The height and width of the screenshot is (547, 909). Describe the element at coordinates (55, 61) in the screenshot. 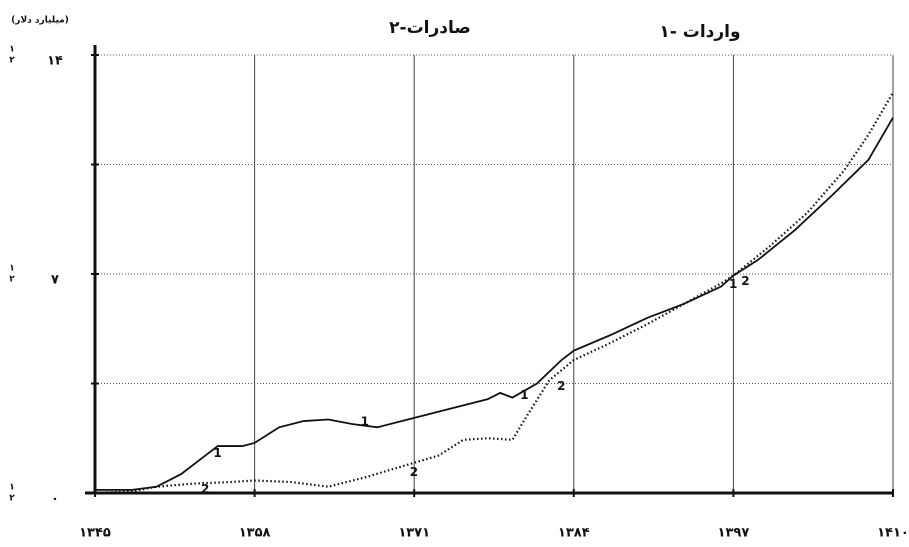

I see `y-tick-label: ۱۴` at that location.